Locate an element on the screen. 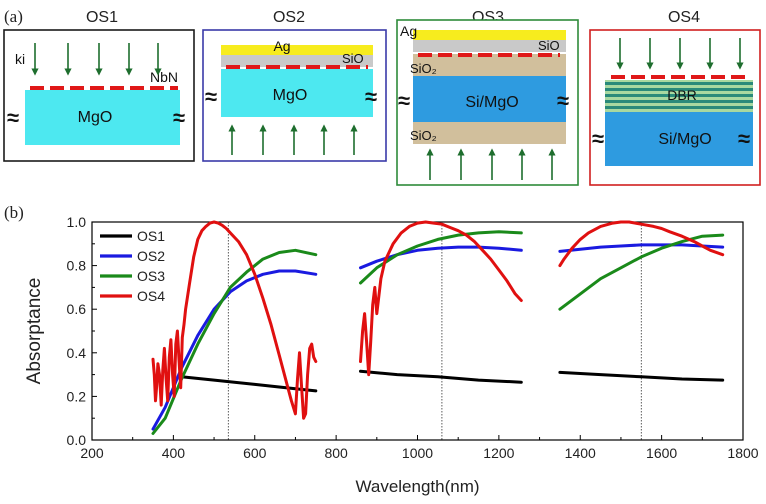 This screenshot has width=766, height=504. os1-mgo-layer is located at coordinates (102, 117).